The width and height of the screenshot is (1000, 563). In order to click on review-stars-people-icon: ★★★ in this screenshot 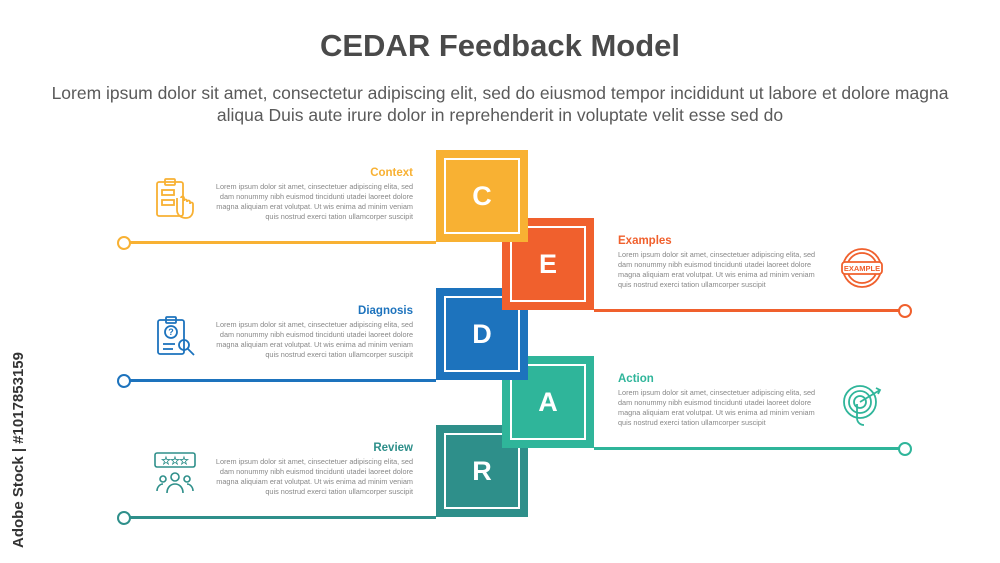, I will do `click(175, 473)`.